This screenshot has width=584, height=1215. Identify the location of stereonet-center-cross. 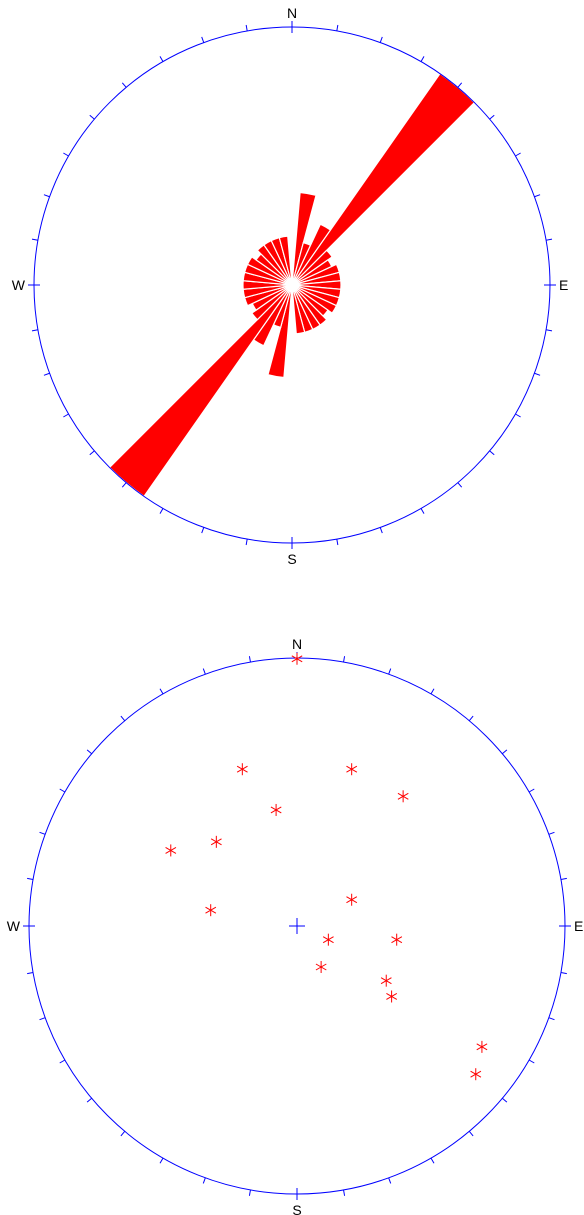
(297, 926).